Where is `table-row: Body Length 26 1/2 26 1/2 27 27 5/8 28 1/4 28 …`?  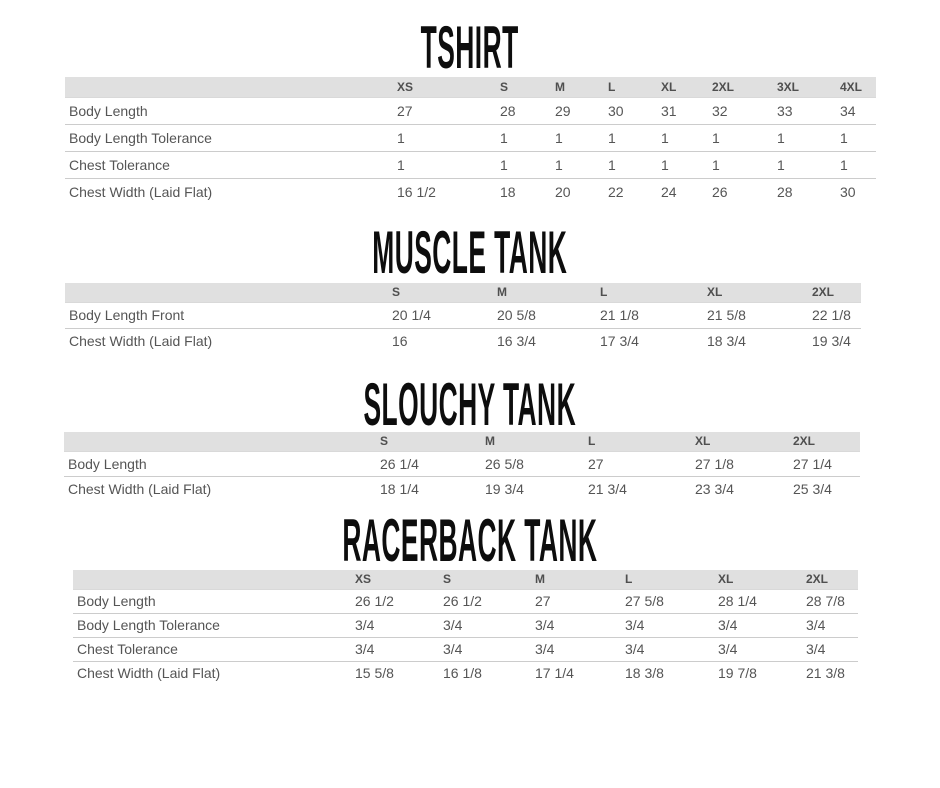
table-row: Body Length 26 1/2 26 1/2 27 27 5/8 28 1/4 28 … is located at coordinates (465, 601).